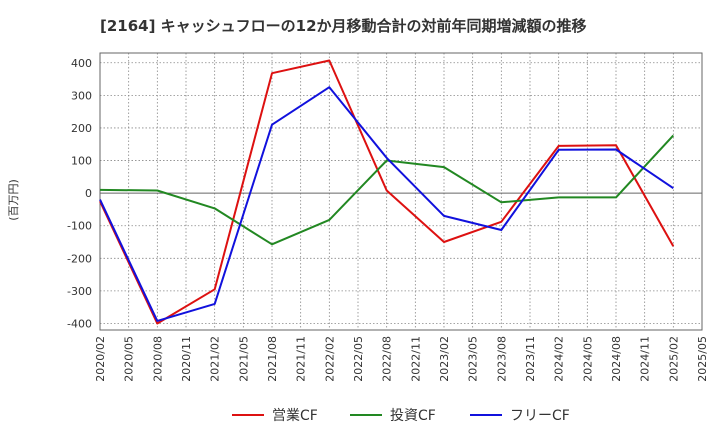 The height and width of the screenshot is (440, 720). What do you see at coordinates (13, 200) in the screenshot?
I see `y-axis-label: (百万円)` at bounding box center [13, 200].